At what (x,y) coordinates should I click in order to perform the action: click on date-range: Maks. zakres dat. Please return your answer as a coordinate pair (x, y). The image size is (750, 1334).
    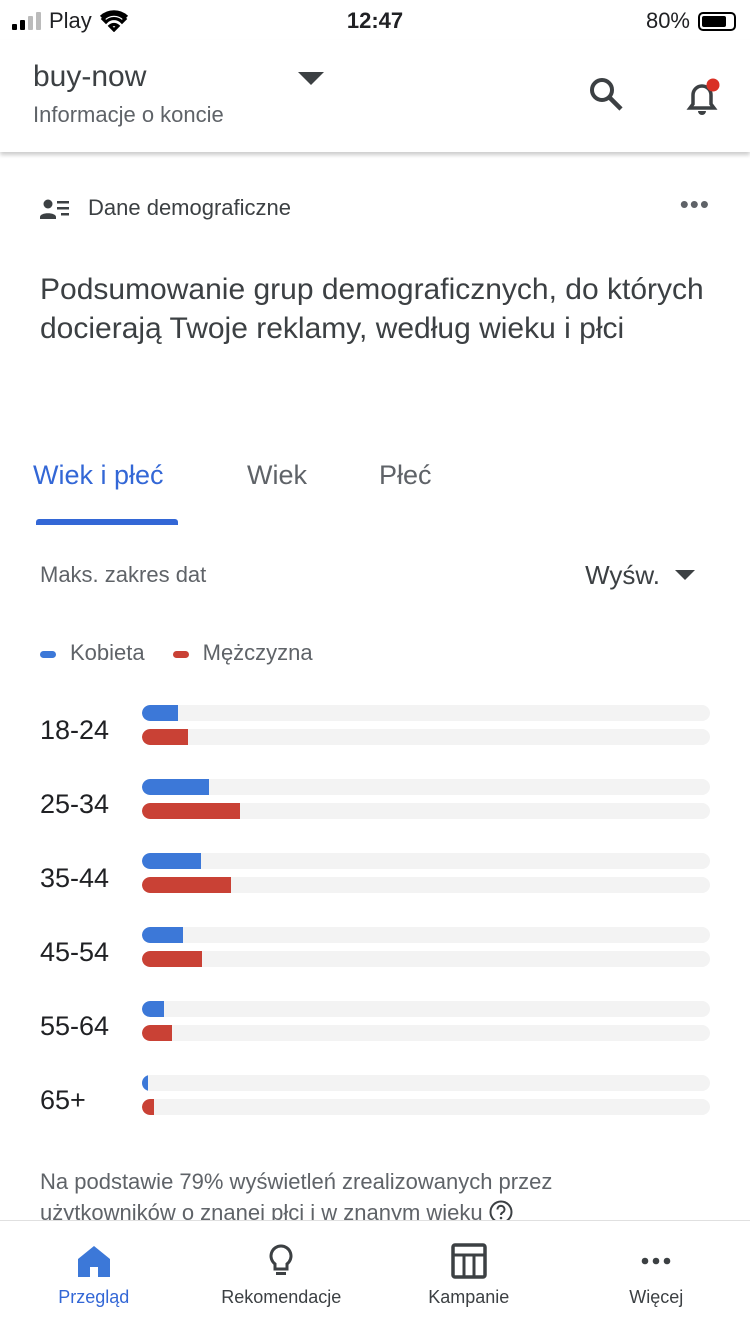
    Looking at the image, I should click on (123, 574).